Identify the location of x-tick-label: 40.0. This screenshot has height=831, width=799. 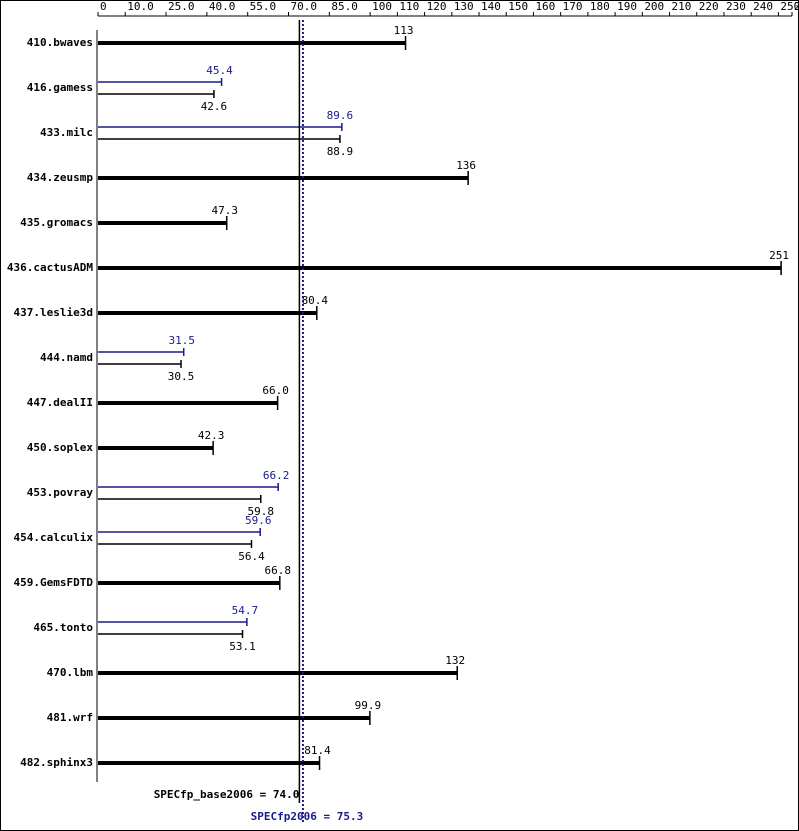
(222, 6).